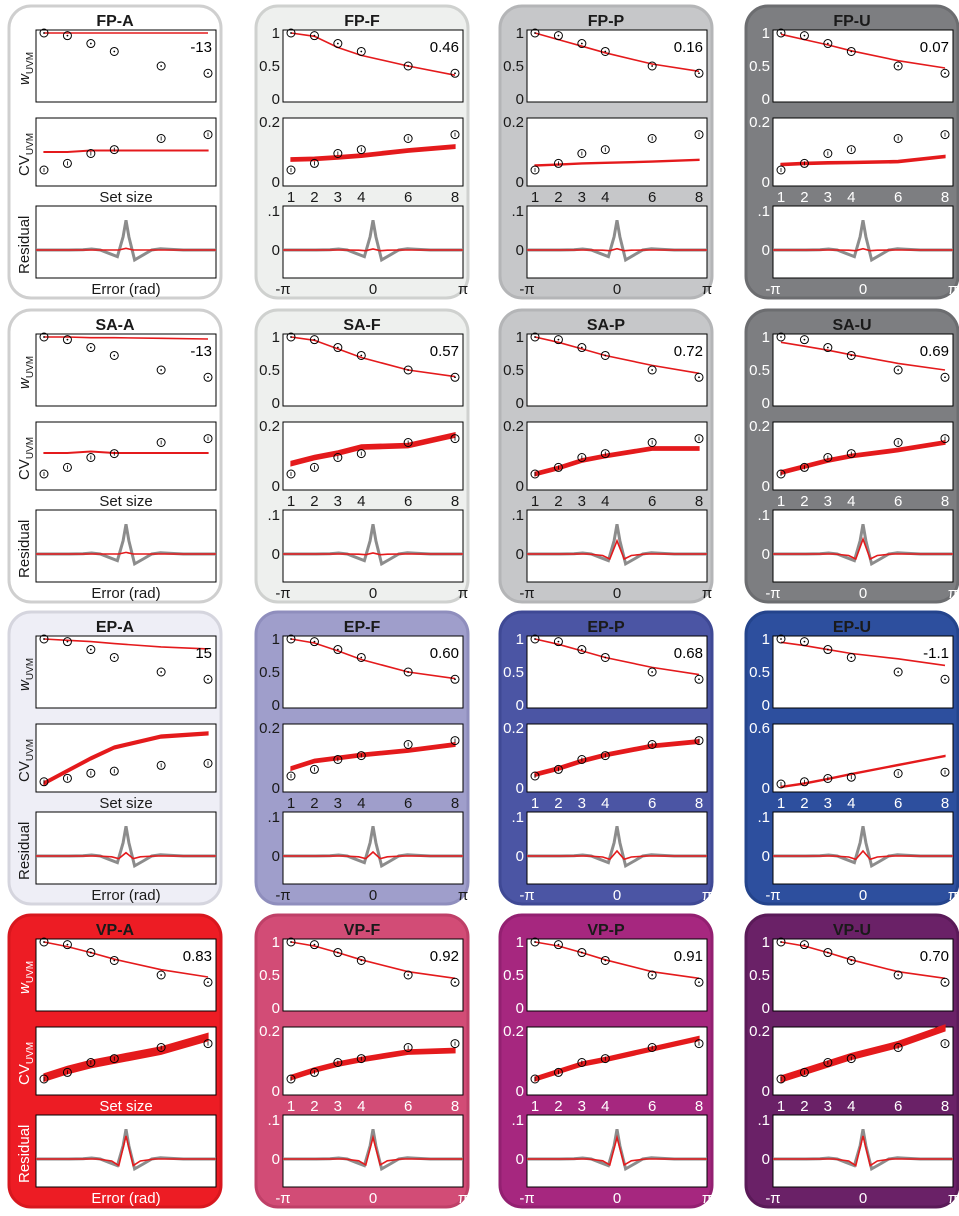 Image resolution: width=959 pixels, height=1216 pixels. What do you see at coordinates (125, 501) in the screenshot?
I see `set-size-label: Set size` at bounding box center [125, 501].